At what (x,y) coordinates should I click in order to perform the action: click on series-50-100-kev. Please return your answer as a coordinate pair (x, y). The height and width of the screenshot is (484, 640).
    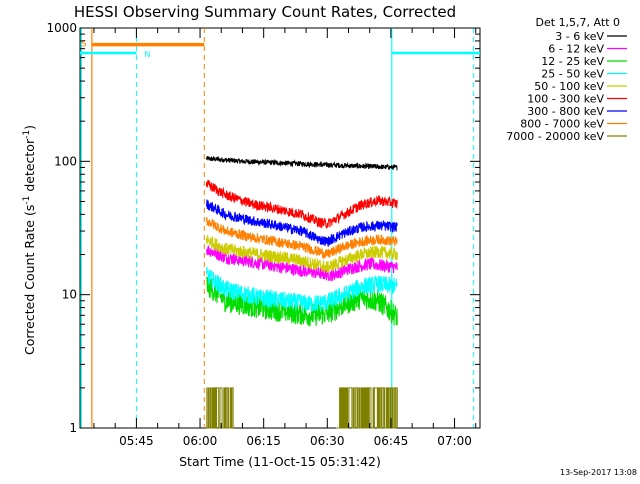
    Looking at the image, I should click on (301, 254).